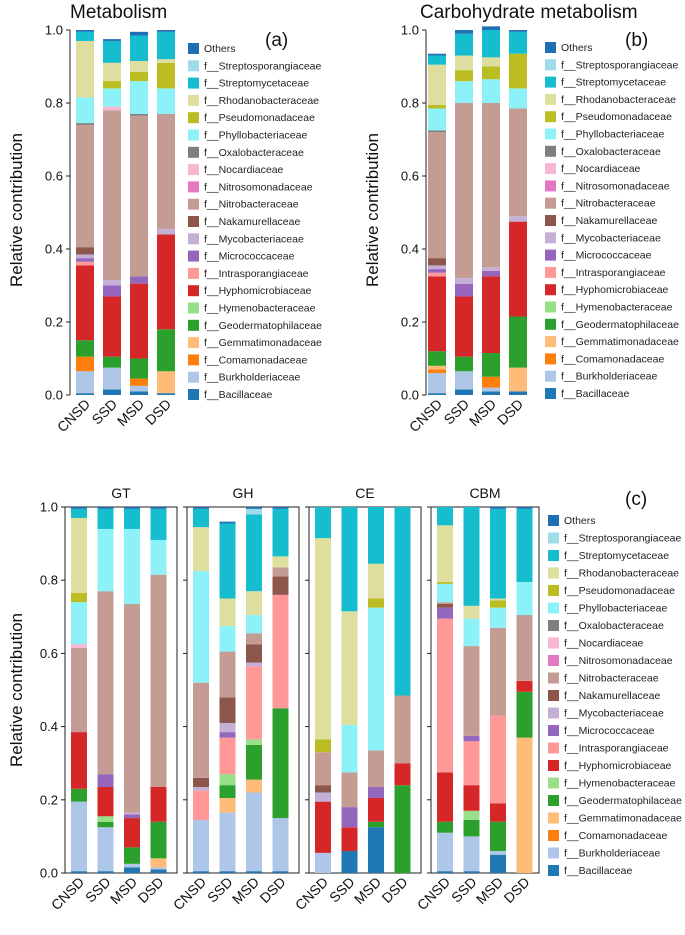 The height and width of the screenshot is (935, 685). I want to click on panel-b-x-label-ssd: SSD, so click(456, 412).